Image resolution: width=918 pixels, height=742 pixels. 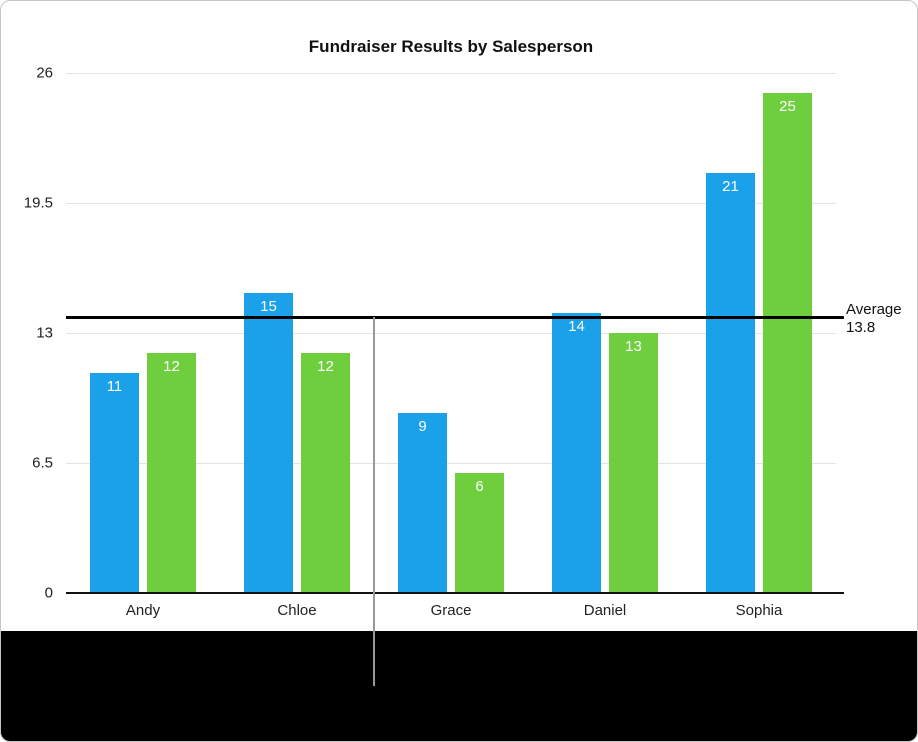 What do you see at coordinates (114, 386) in the screenshot?
I see `bar-value-label: 11` at bounding box center [114, 386].